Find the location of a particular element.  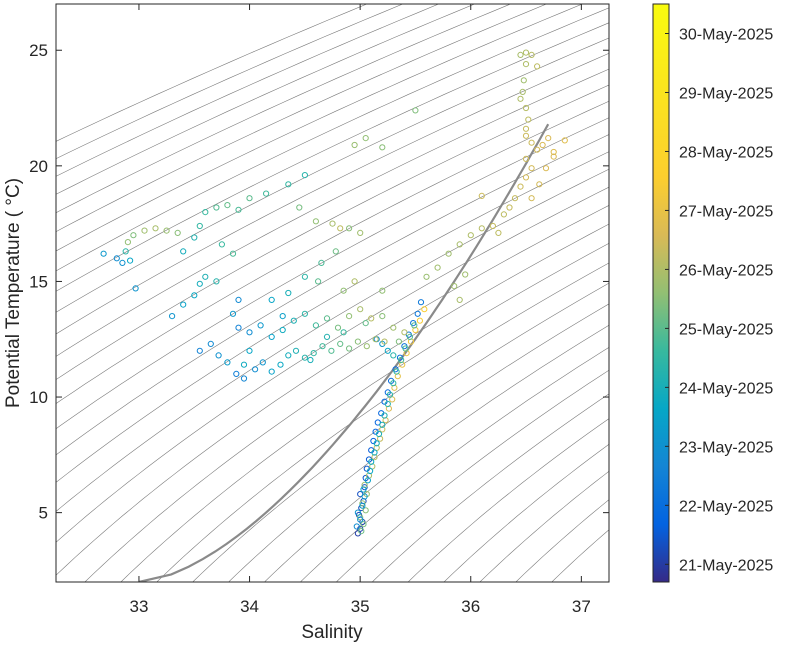

colorbar-tick-label: 21-May-2025 is located at coordinates (726, 565).